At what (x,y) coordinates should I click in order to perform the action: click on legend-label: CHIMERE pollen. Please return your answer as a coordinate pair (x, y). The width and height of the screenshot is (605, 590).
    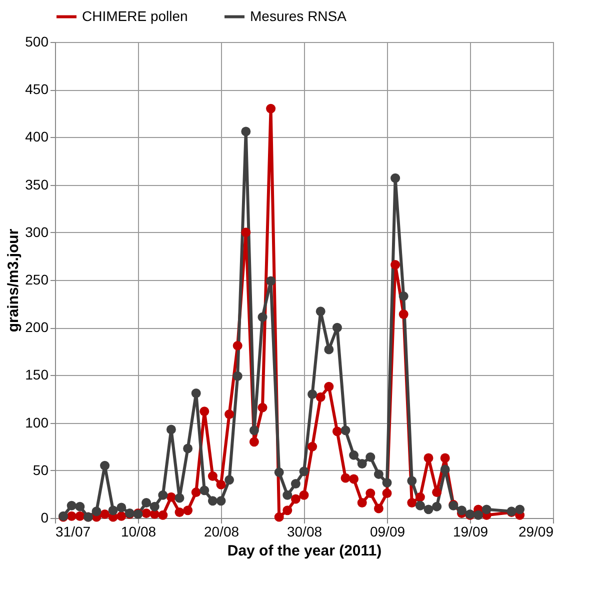
    Looking at the image, I should click on (135, 16).